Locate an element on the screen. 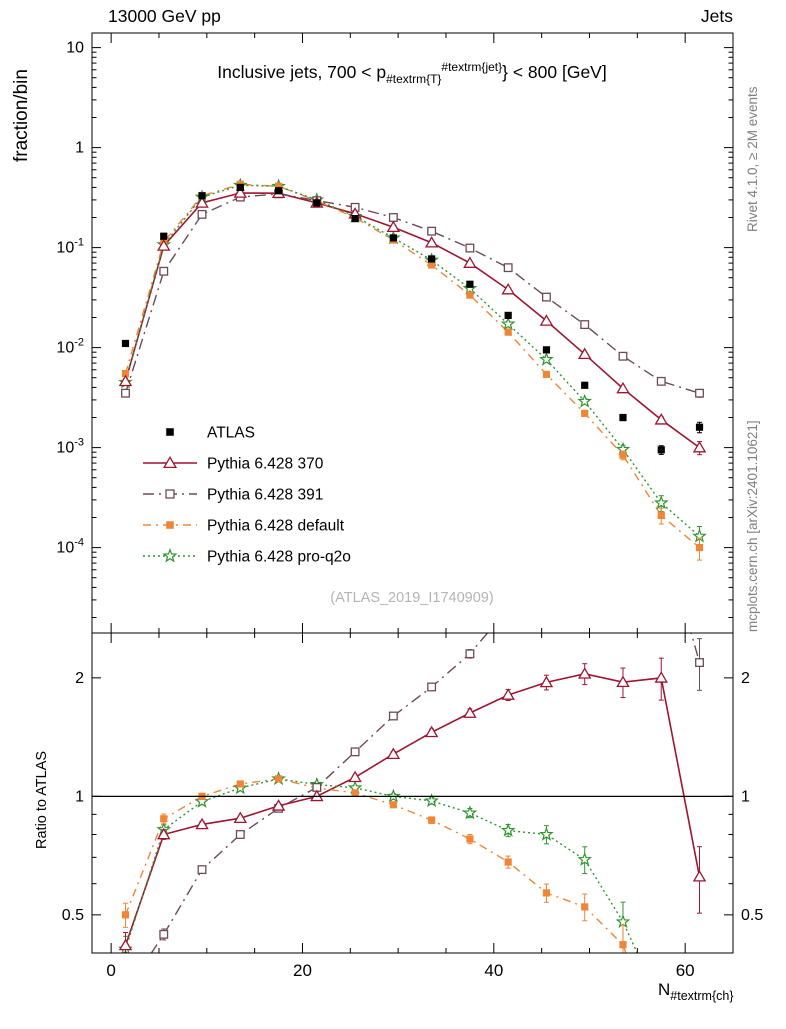  rivet-version-label: Rivet 4.1.0, ≥ 2M events is located at coordinates (752, 159).